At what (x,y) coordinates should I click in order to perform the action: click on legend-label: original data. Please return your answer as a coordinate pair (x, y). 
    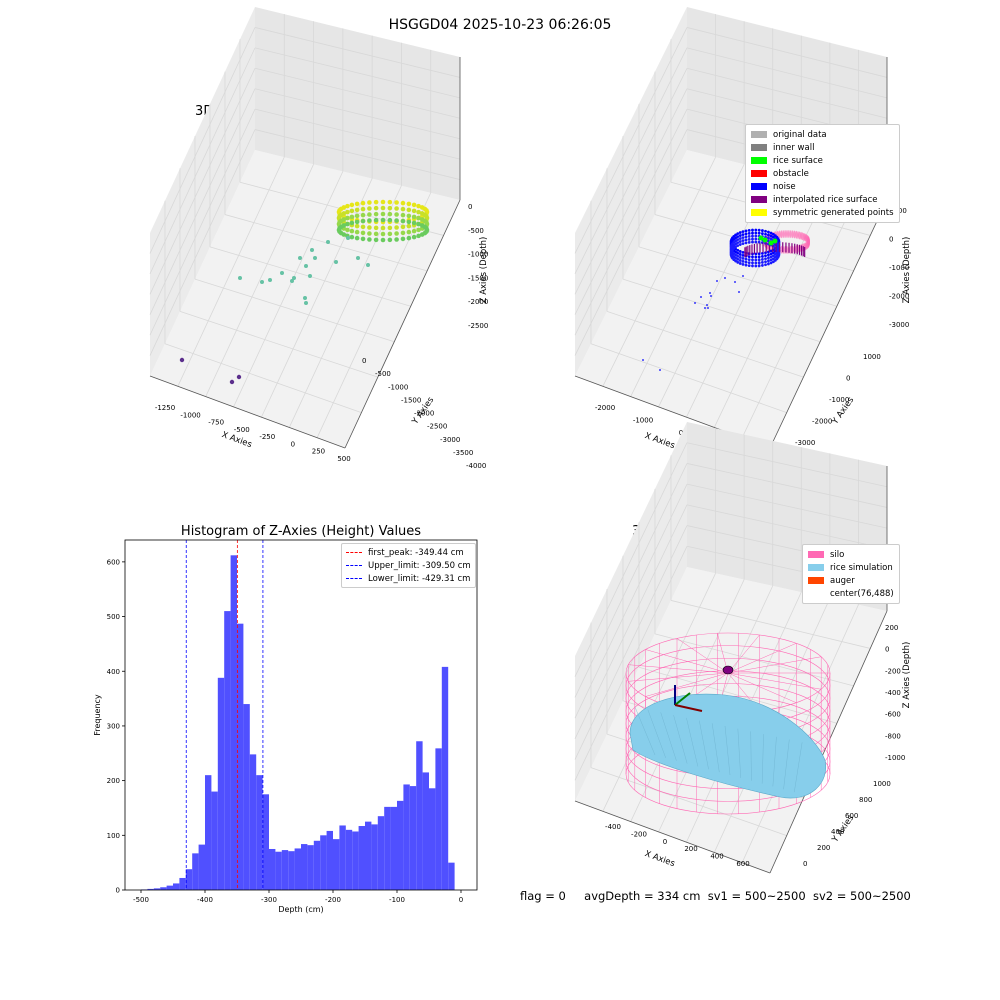
    Looking at the image, I should click on (800, 134).